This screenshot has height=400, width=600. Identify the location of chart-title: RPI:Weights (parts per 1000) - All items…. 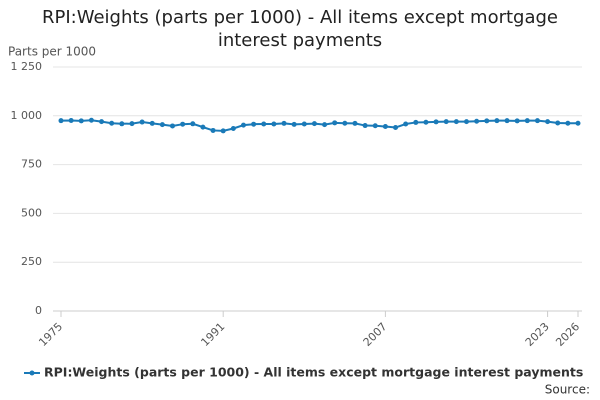
(299, 29).